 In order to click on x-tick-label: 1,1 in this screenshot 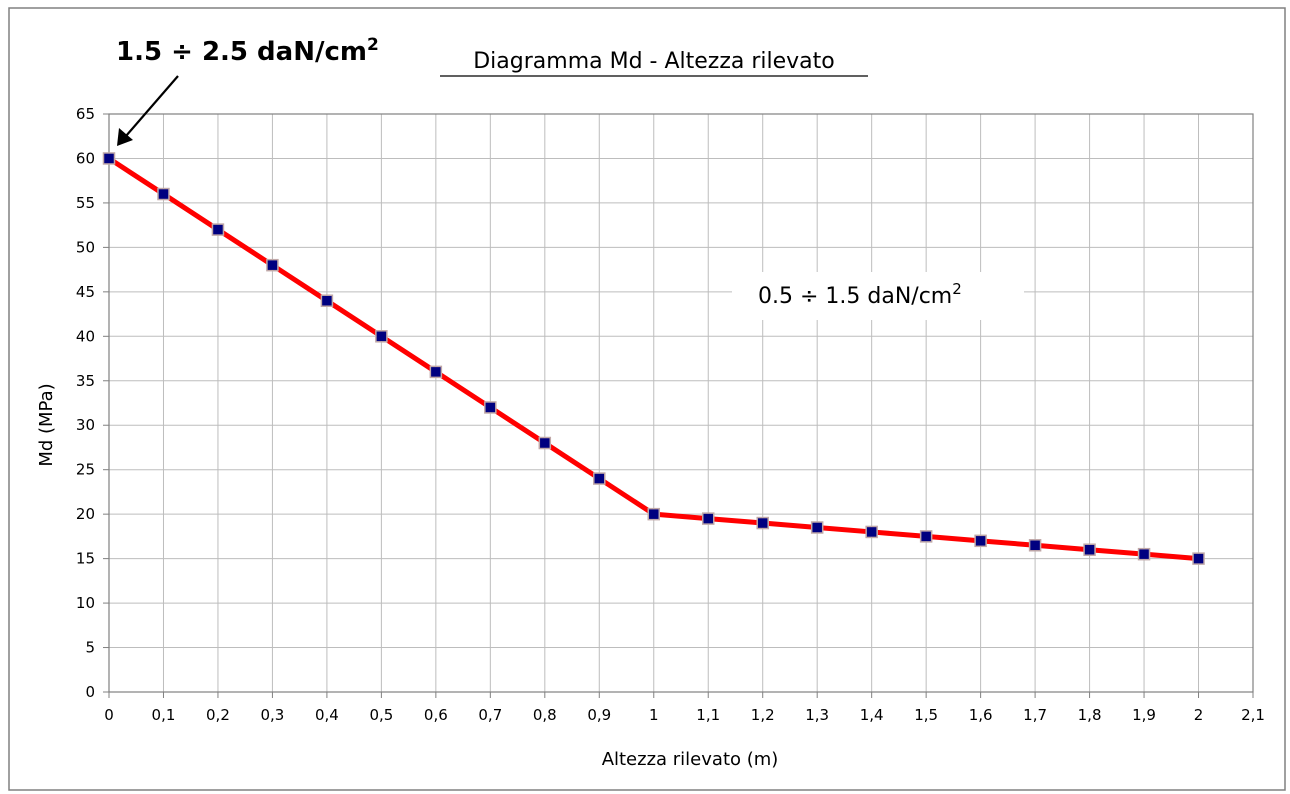, I will do `click(708, 715)`.